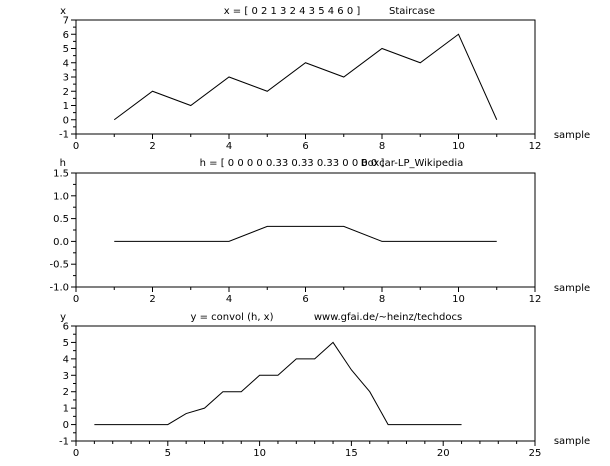 This screenshot has height=466, width=610. Describe the element at coordinates (66, 21) in the screenshot. I see `y-tick-label: 7` at that location.